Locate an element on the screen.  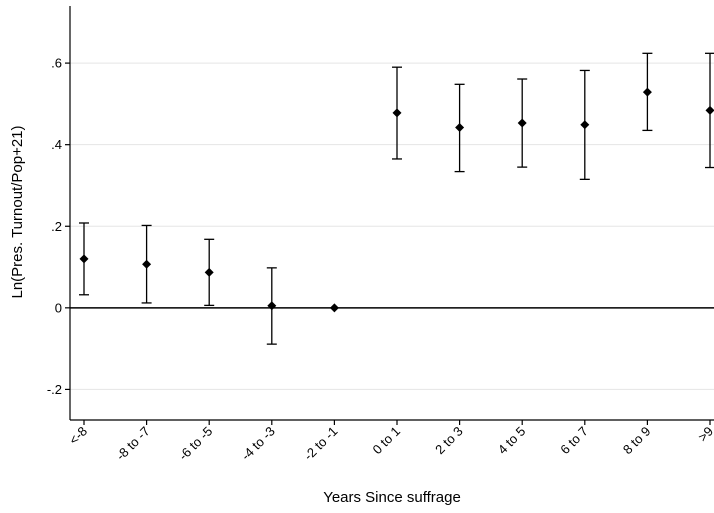
x-tick-label-0: <-8 is located at coordinates (78, 436).